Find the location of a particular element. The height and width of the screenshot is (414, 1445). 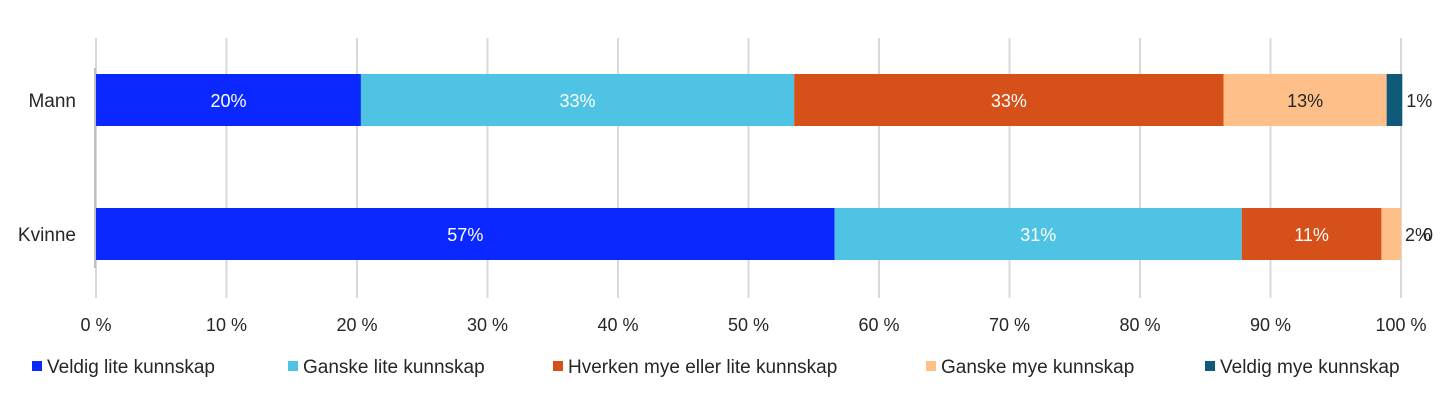

x-tick-label: 30 % is located at coordinates (487, 325).